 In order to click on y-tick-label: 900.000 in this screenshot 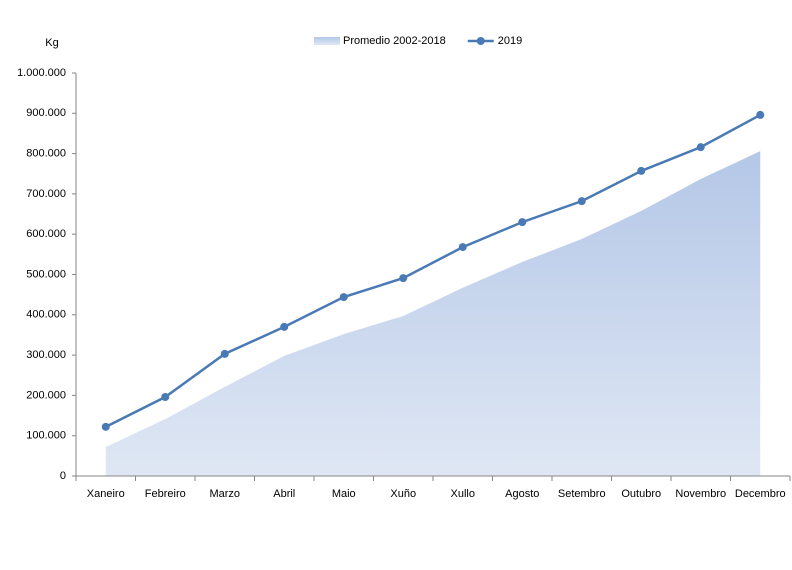, I will do `click(46, 113)`.